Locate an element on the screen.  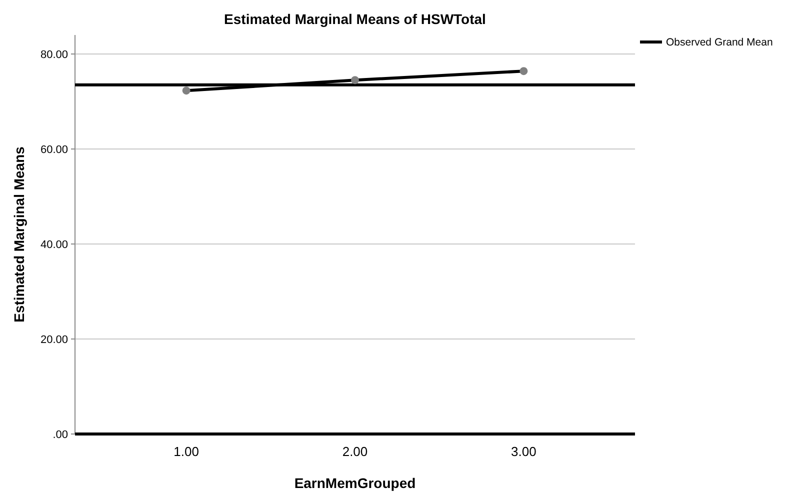
y-tick-label: 60.00 is located at coordinates (54, 150).